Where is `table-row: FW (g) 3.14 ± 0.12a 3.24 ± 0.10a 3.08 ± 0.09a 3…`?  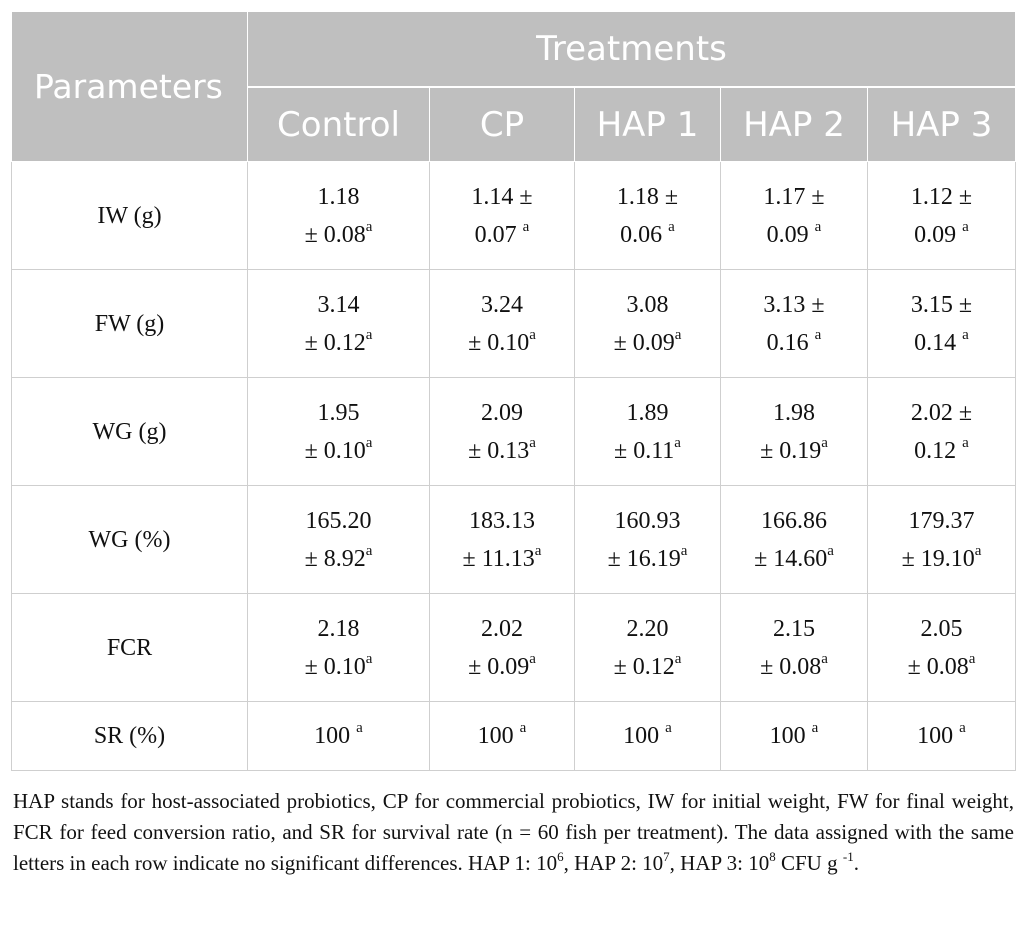
table-row: FW (g) 3.14 ± 0.12a 3.24 ± 0.10a 3.08 ± 0.09a 3… is located at coordinates (513, 323).